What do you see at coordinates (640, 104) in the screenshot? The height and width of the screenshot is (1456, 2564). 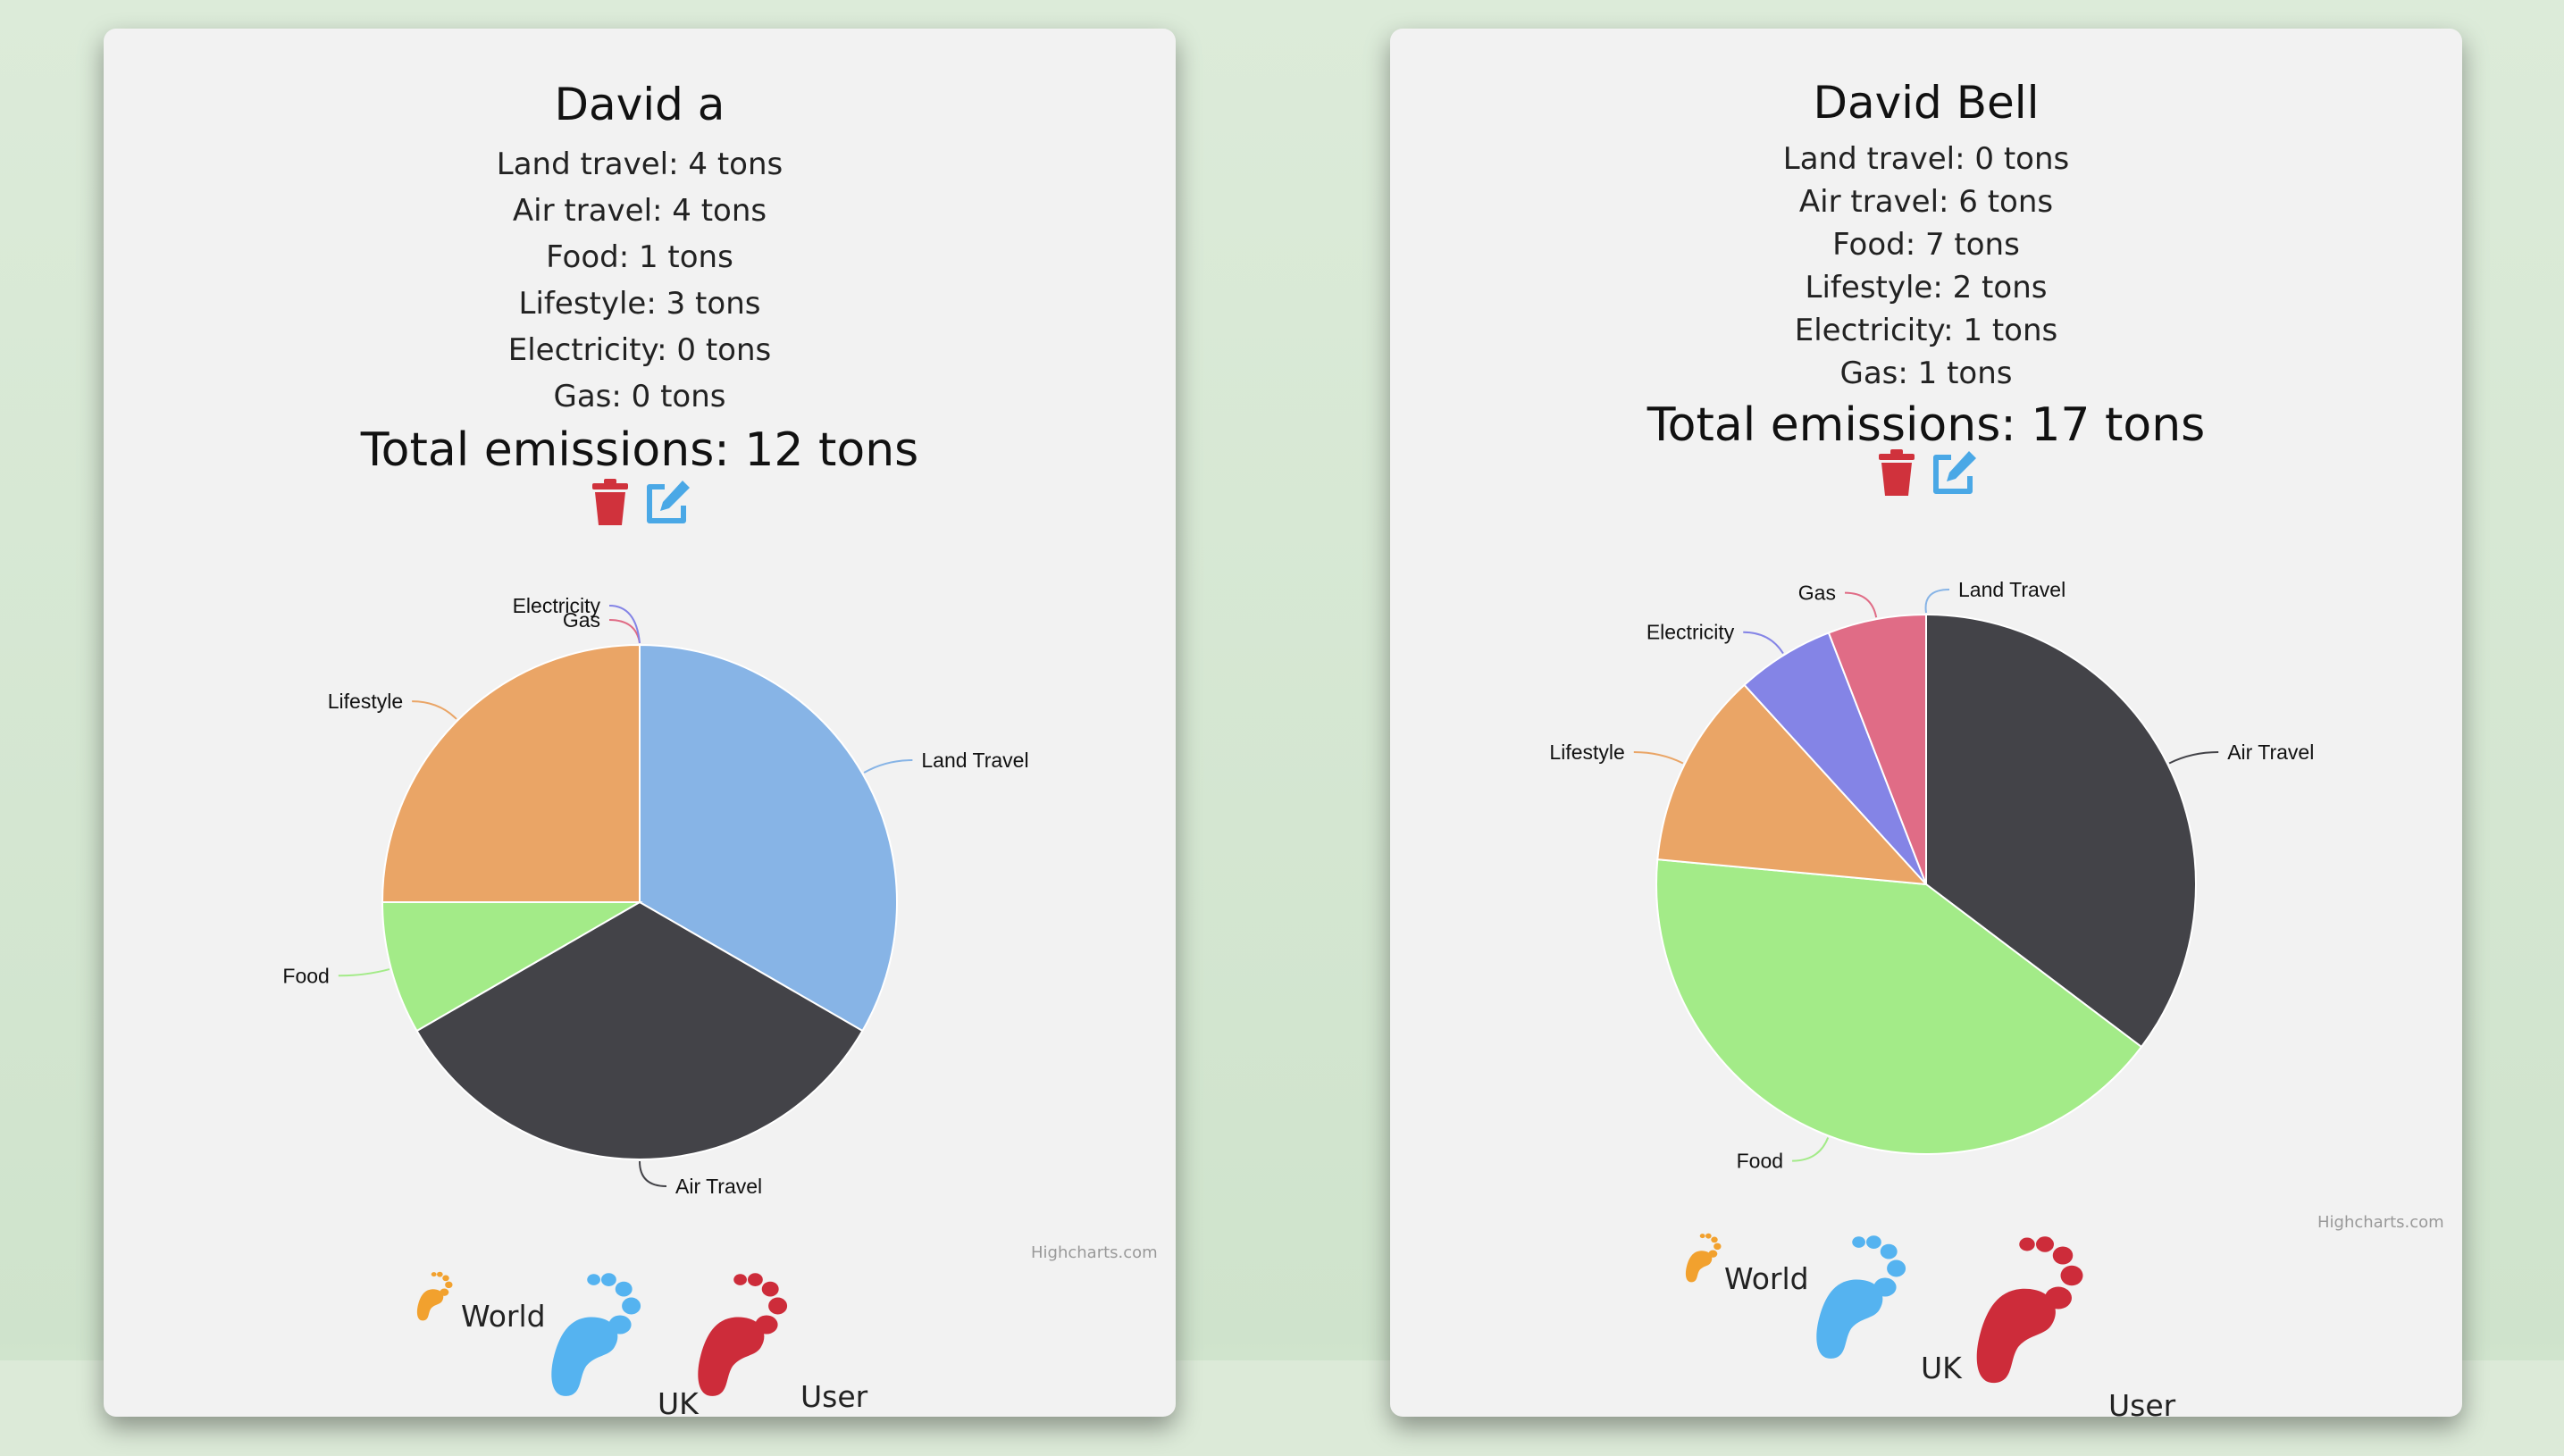 I see `user-name: David a` at bounding box center [640, 104].